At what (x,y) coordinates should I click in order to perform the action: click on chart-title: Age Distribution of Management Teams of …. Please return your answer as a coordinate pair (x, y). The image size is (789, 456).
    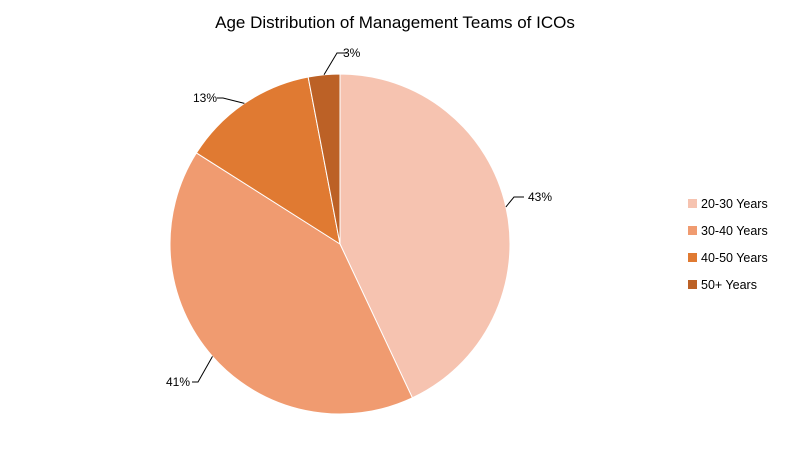
    Looking at the image, I should click on (395, 22).